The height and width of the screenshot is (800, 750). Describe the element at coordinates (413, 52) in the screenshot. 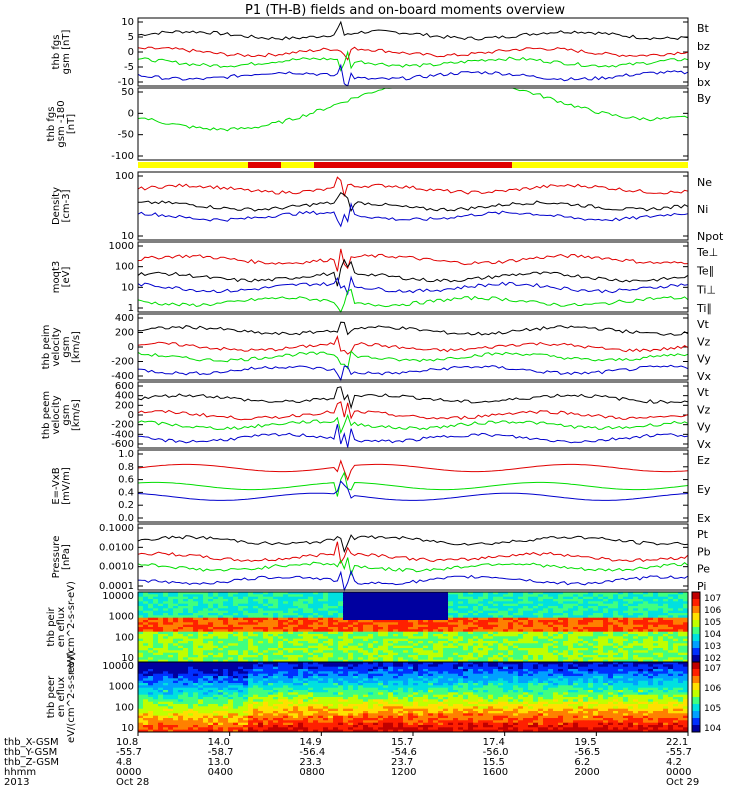

I see `panel-frame` at that location.